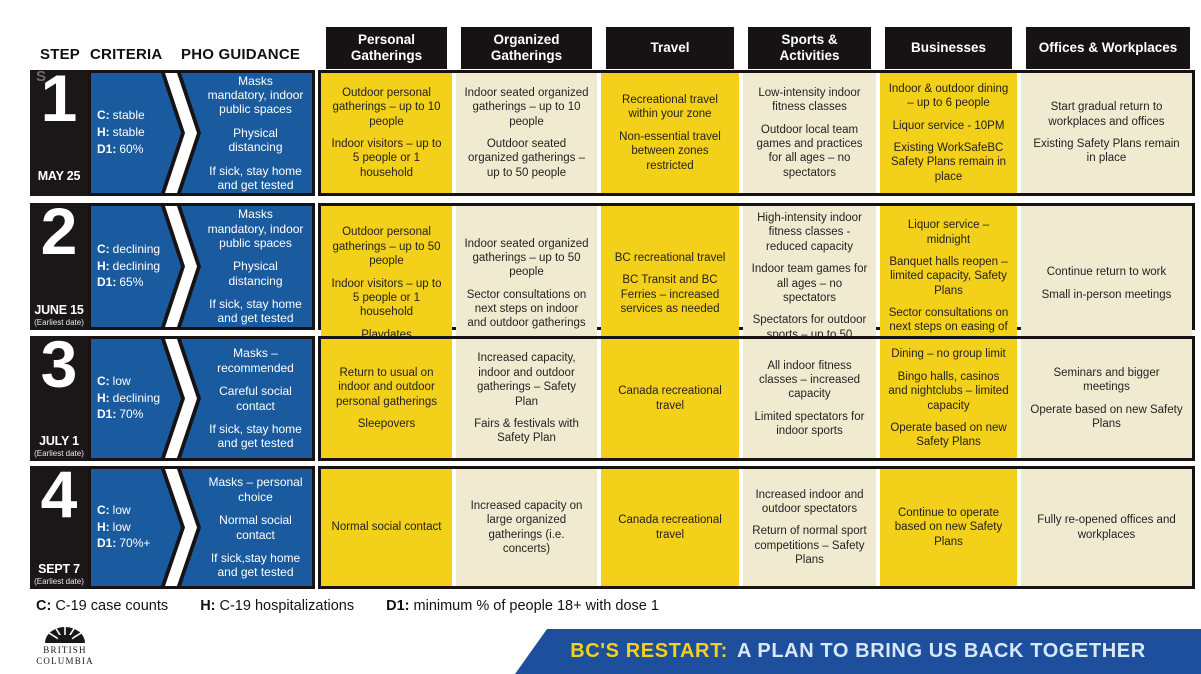 This screenshot has width=1201, height=674. I want to click on tab-sports-activities: Sports & Activities, so click(809, 48).